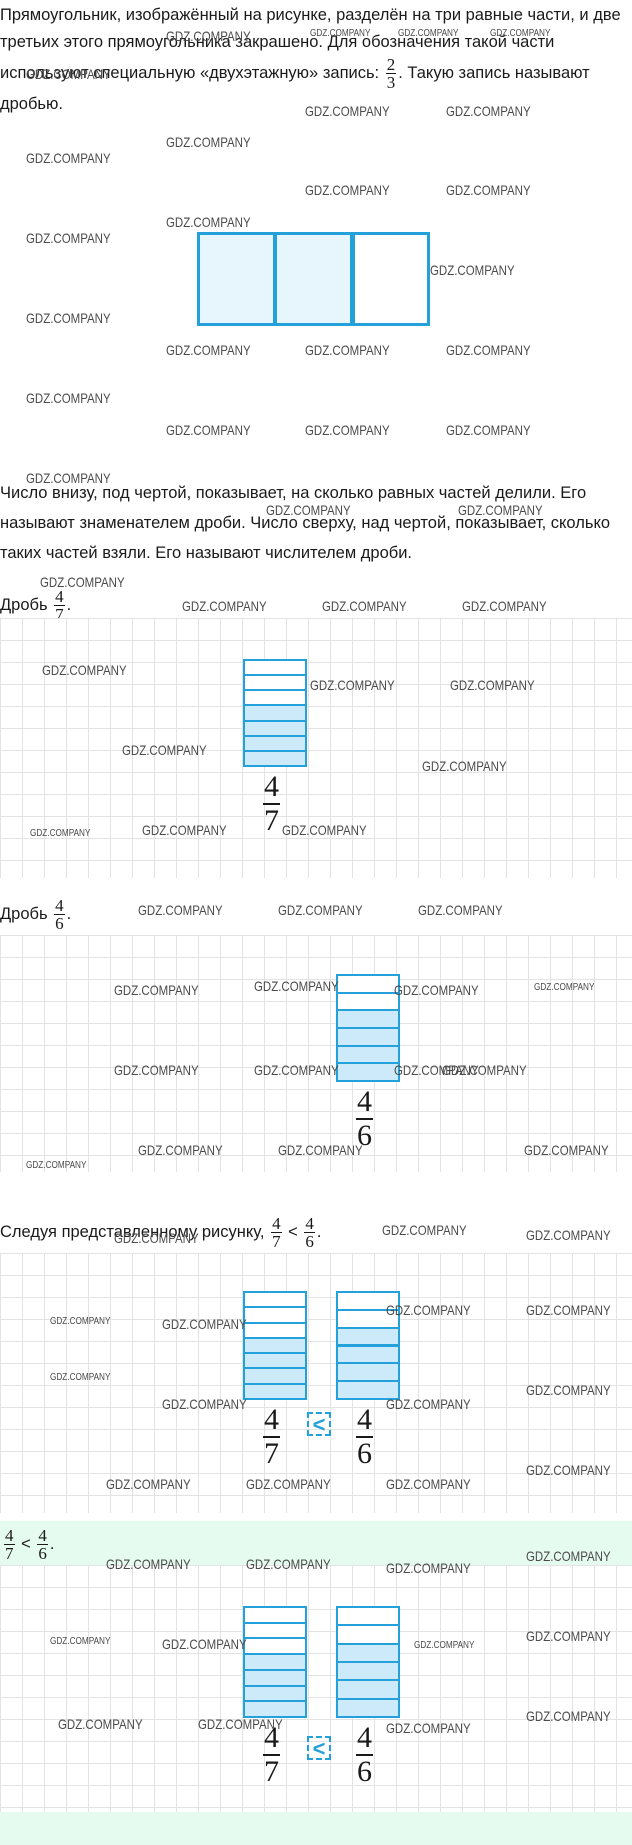 The width and height of the screenshot is (632, 1845). I want to click on text: Следуя представленному рисунку,, so click(132, 1231).